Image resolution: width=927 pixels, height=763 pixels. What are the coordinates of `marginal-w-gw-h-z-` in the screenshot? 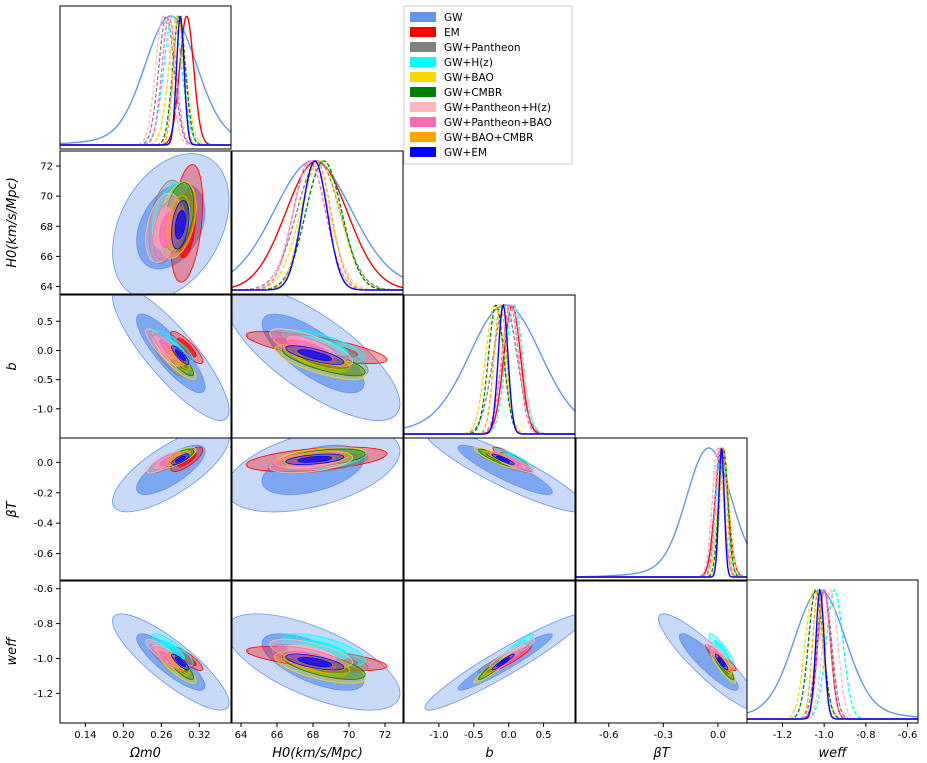 It's located at (832, 654).